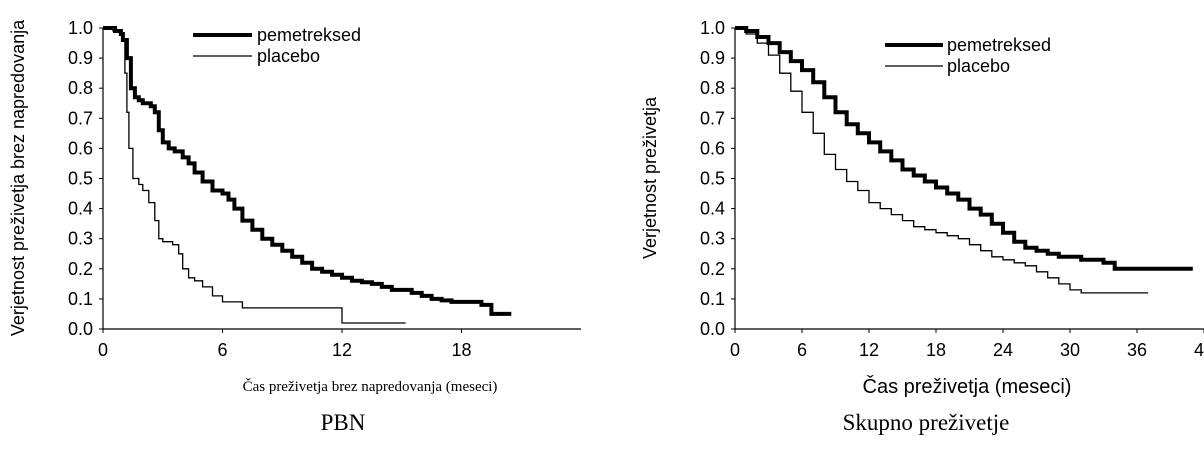 This screenshot has width=1204, height=456. I want to click on x-tick-label: 30, so click(1070, 350).